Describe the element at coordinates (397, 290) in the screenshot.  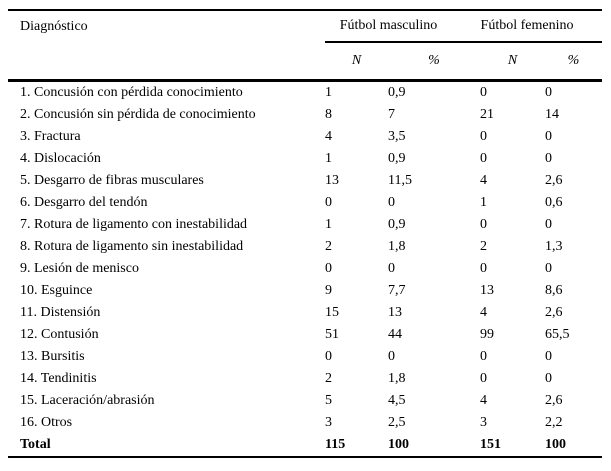
I see `value-cell: 7,7` at that location.